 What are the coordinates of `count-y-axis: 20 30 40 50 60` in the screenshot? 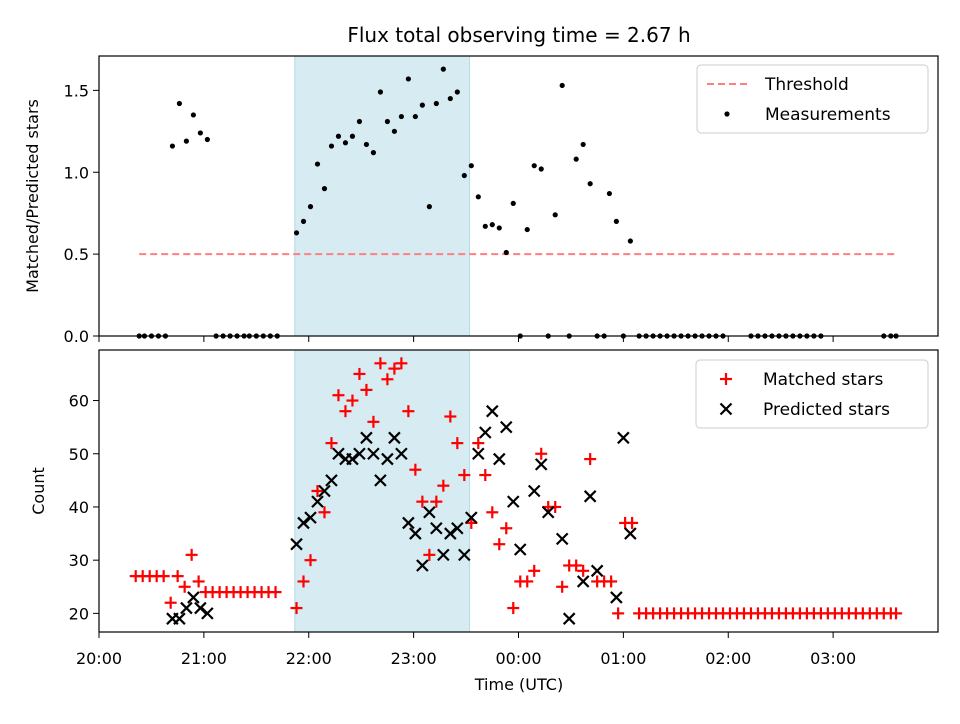 It's located at (84, 507).